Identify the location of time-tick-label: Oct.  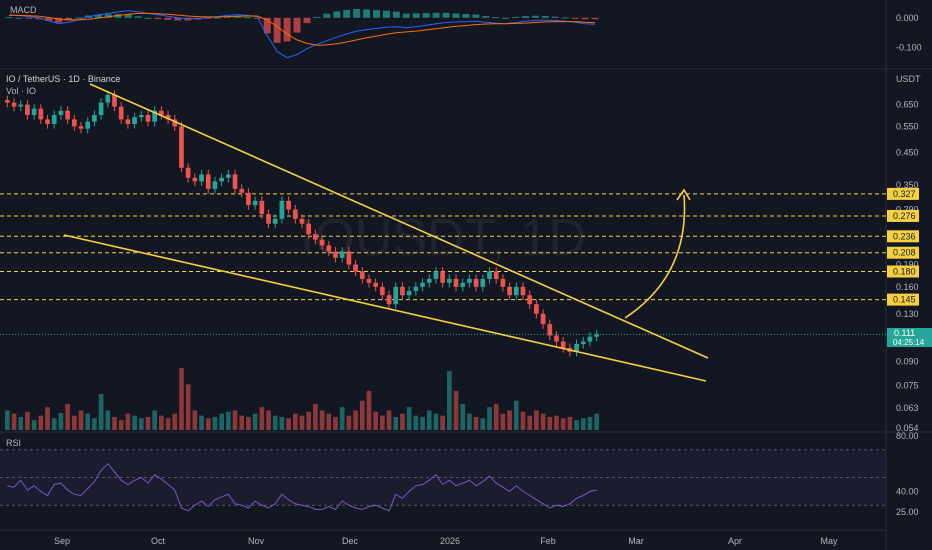
(158, 541).